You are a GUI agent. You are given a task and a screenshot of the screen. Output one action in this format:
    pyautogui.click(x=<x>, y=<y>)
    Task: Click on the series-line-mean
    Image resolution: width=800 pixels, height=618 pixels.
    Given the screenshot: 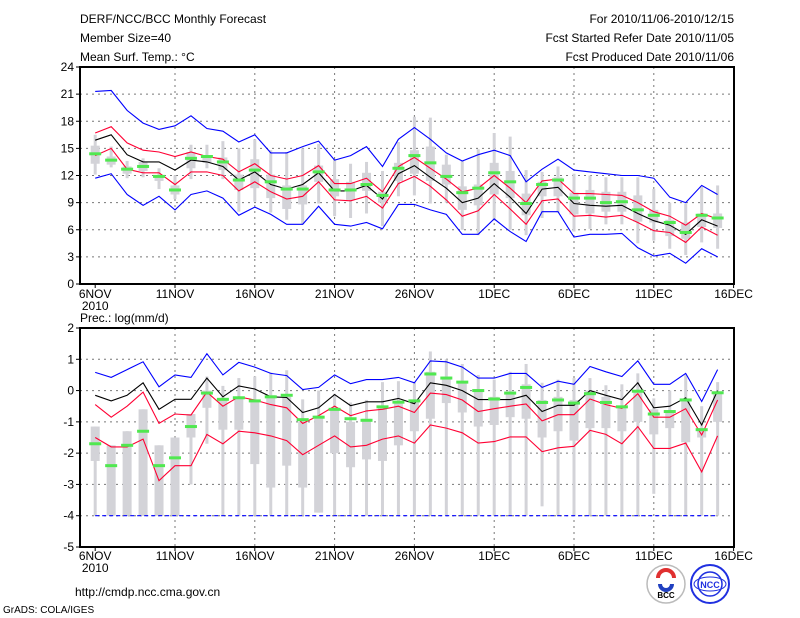 What is the action you would take?
    pyautogui.click(x=406, y=184)
    